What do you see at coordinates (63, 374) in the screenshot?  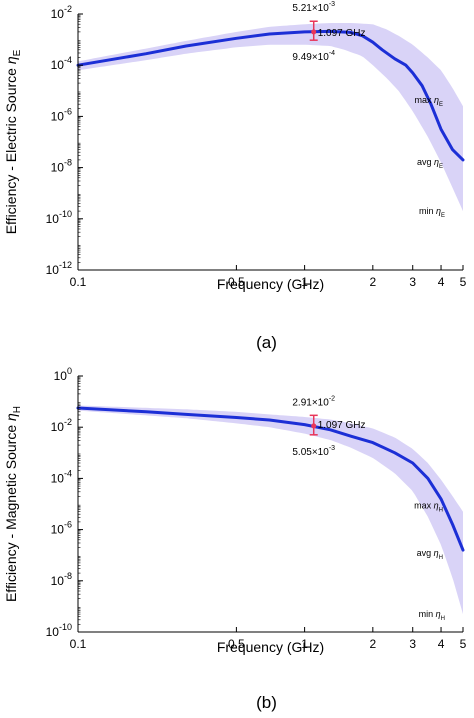 I see `y-tick-label: 10⁰` at bounding box center [63, 374].